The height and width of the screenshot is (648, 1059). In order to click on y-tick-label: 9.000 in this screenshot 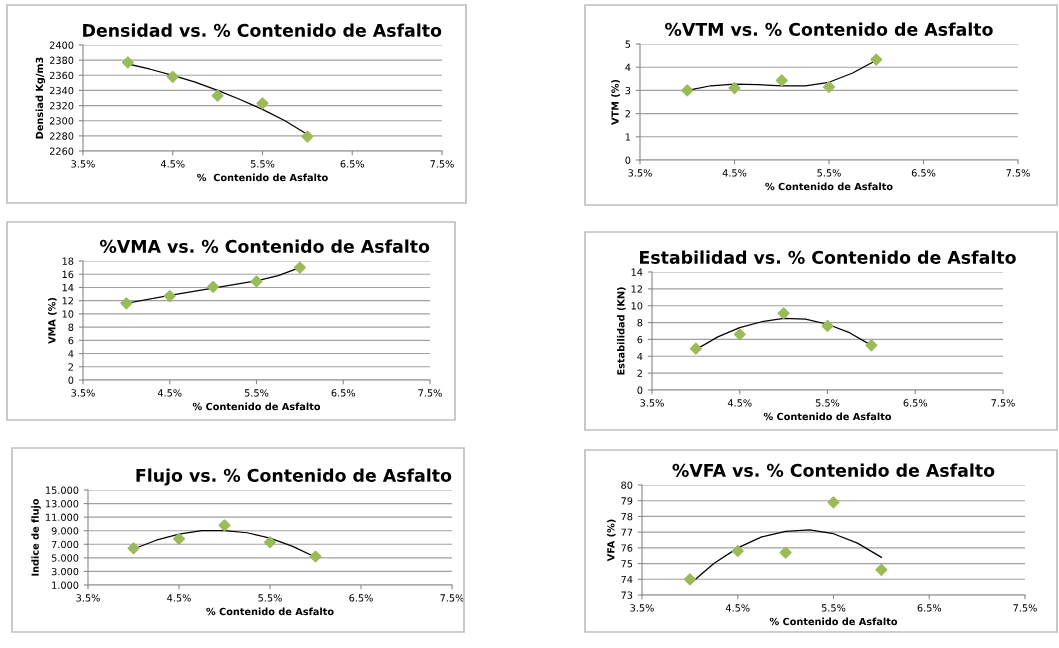, I will do `click(65, 531)`.